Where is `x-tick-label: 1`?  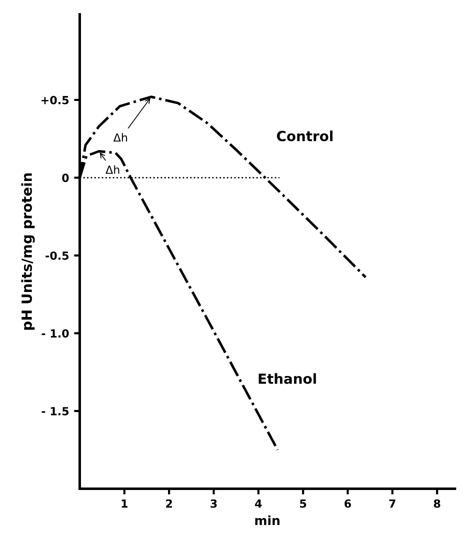
x-tick-label: 1 is located at coordinates (125, 504).